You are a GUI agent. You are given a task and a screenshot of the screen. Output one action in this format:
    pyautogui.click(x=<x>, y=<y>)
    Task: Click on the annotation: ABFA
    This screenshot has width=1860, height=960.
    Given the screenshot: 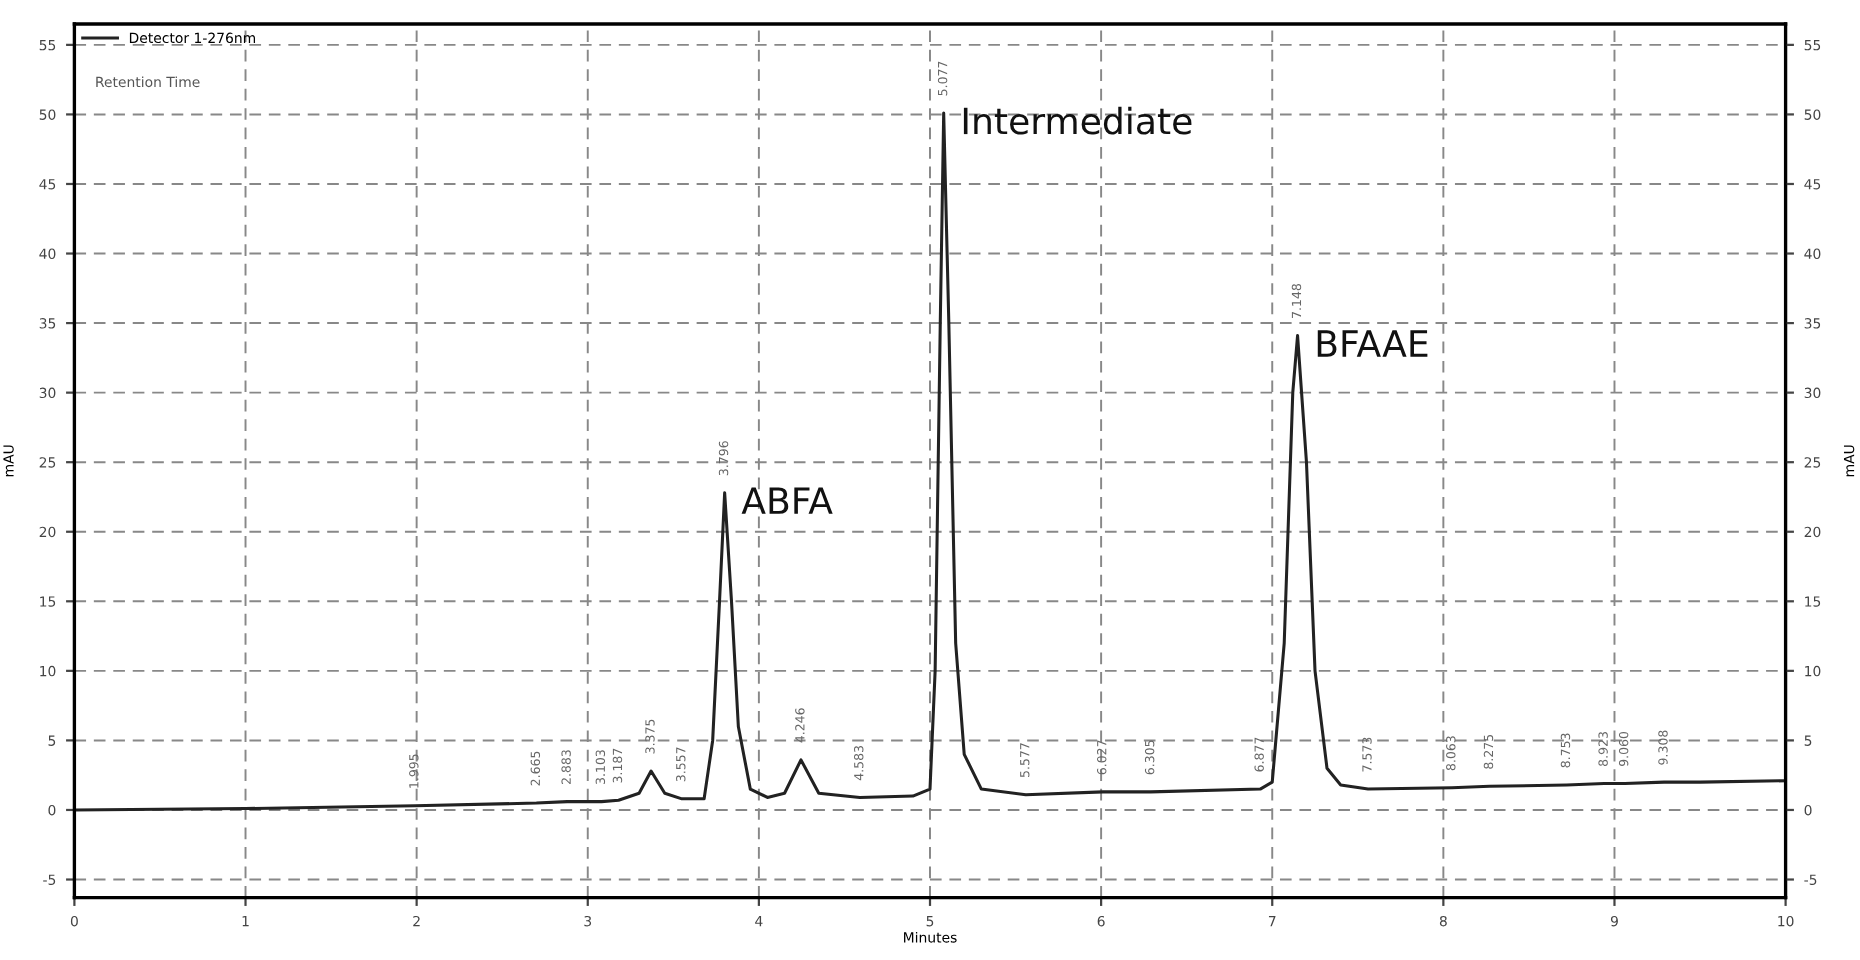 What is the action you would take?
    pyautogui.click(x=787, y=500)
    